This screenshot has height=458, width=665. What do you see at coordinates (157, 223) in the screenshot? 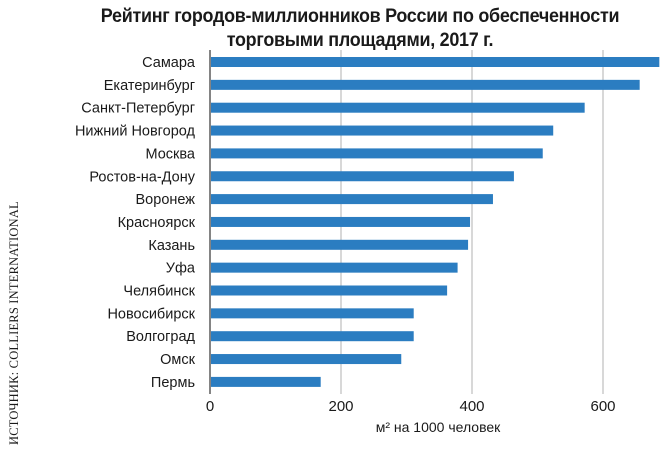
I see `category-label: Красноярск` at bounding box center [157, 223].